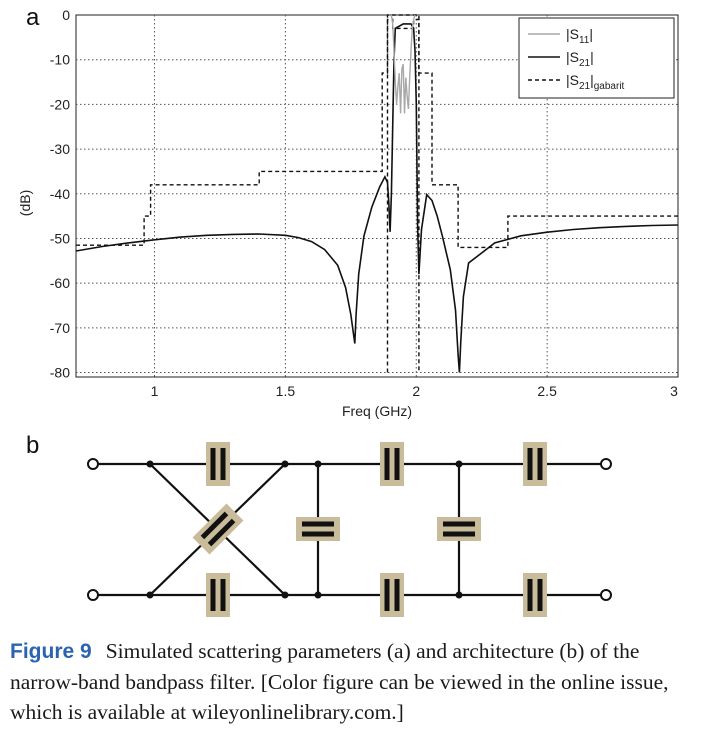 The image size is (706, 748). I want to click on x-tick-label: 1, so click(155, 391).